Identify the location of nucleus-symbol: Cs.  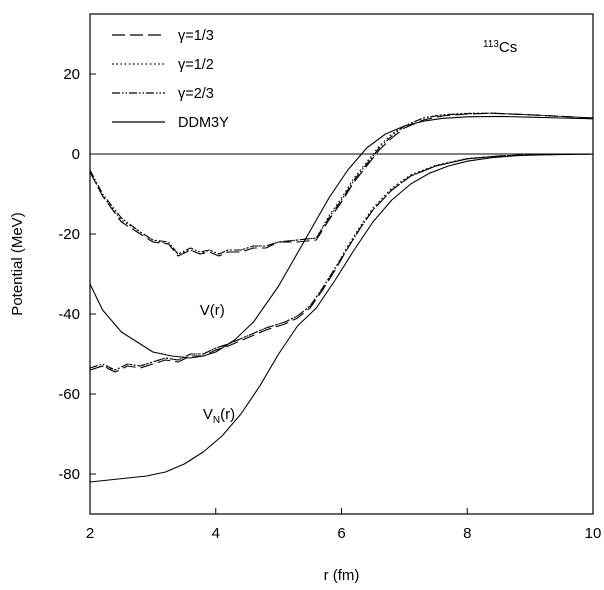
(508, 47).